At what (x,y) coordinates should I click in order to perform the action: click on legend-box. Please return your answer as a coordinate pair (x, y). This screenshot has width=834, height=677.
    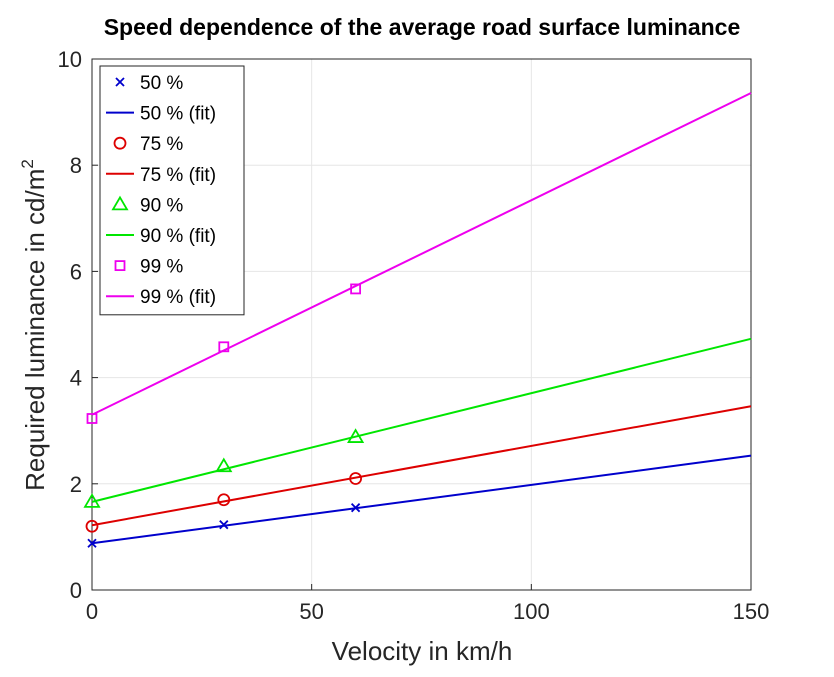
    Looking at the image, I should click on (172, 190).